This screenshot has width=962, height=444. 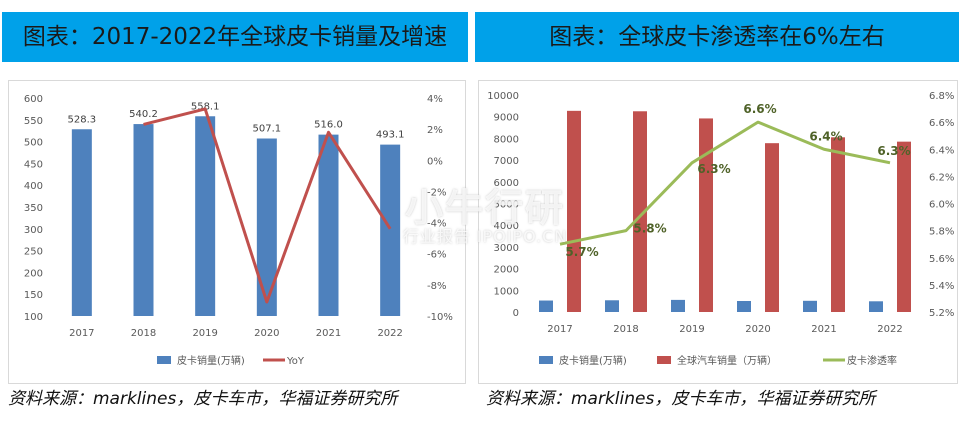 What do you see at coordinates (941, 123) in the screenshot?
I see `y2-tick-label: 6.6%` at bounding box center [941, 123].